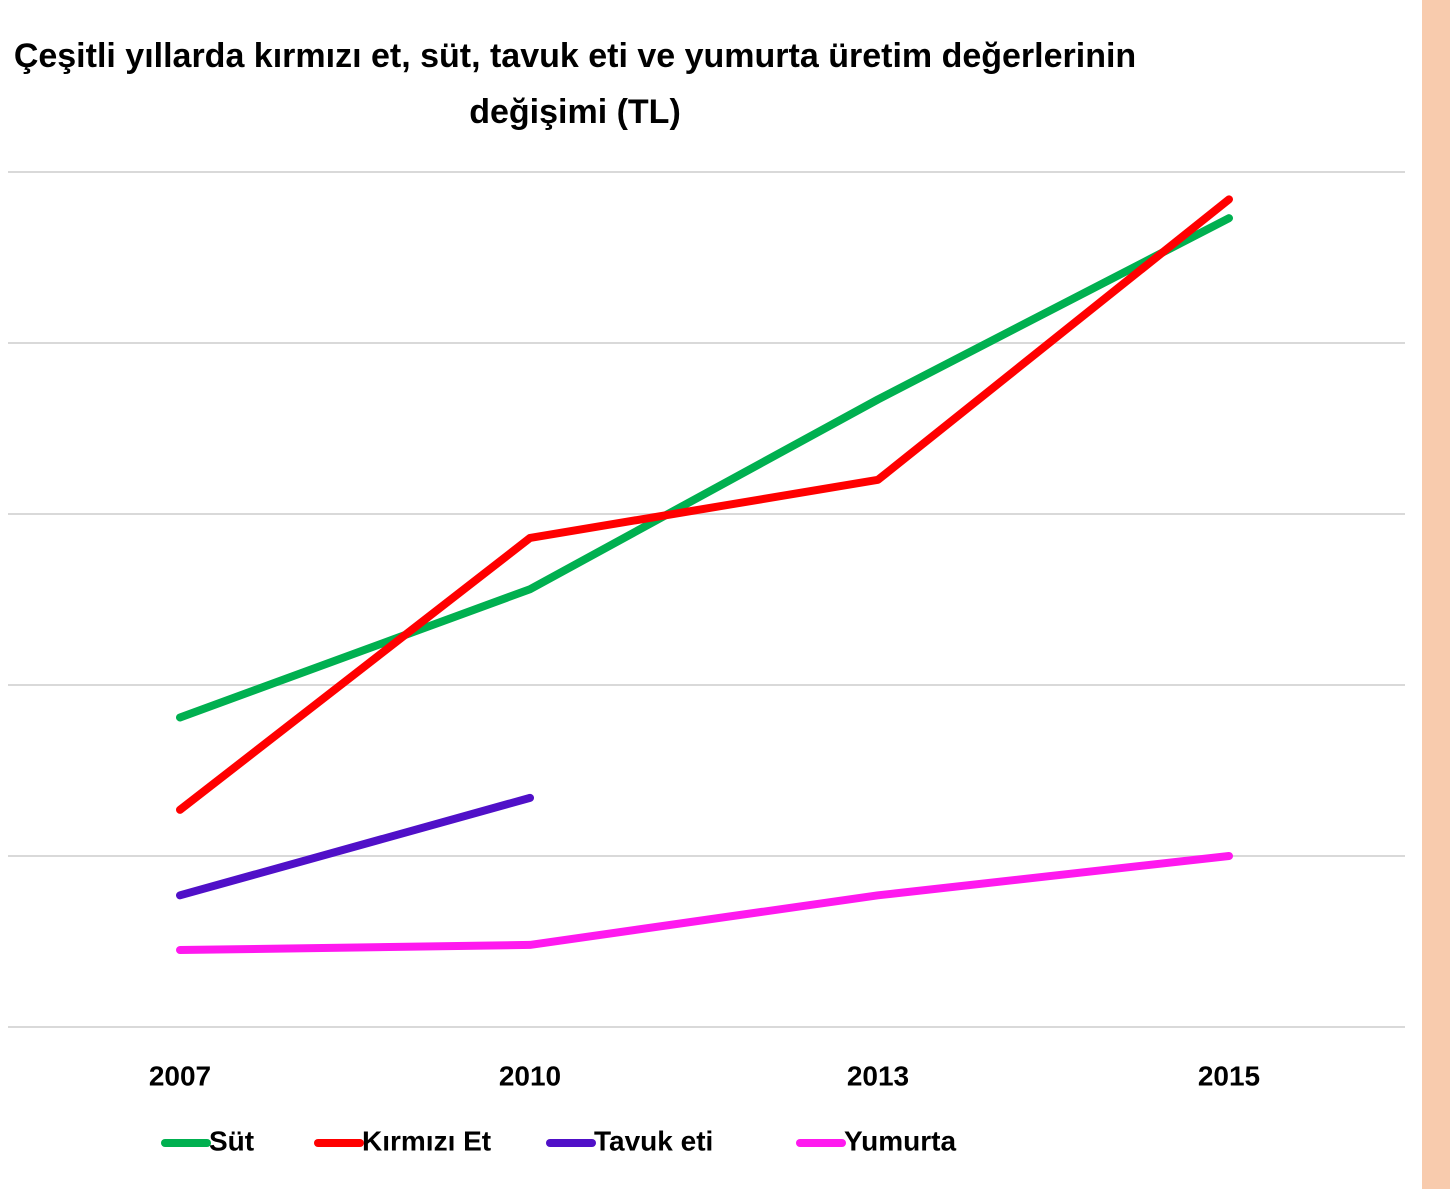 The height and width of the screenshot is (1189, 1450). Describe the element at coordinates (530, 1075) in the screenshot. I see `x-tick-label: 2010` at that location.